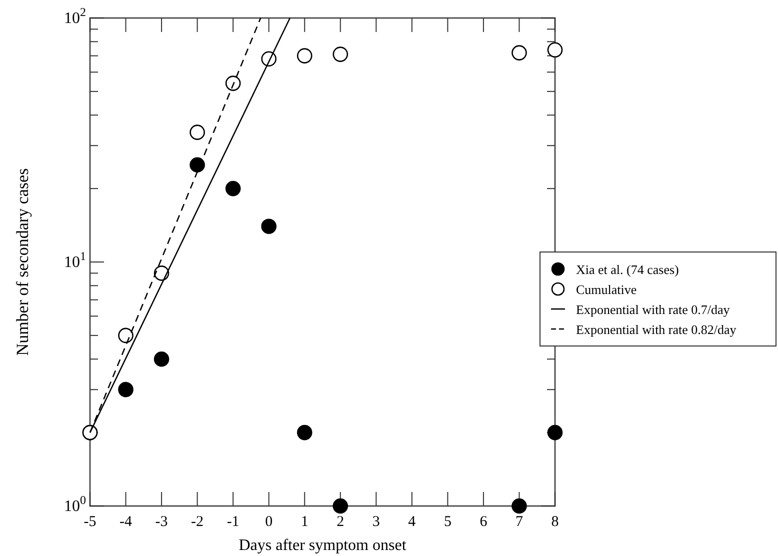 This screenshot has height=556, width=778. What do you see at coordinates (656, 329) in the screenshot?
I see `legend-label: Exponential with rate 0.82/day` at bounding box center [656, 329].